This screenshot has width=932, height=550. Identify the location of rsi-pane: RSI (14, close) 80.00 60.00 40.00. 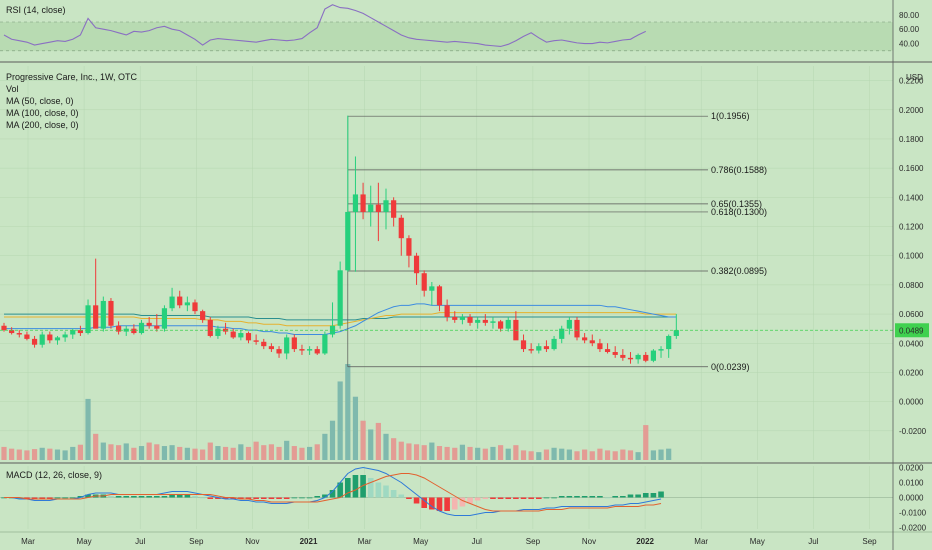
(460, 28).